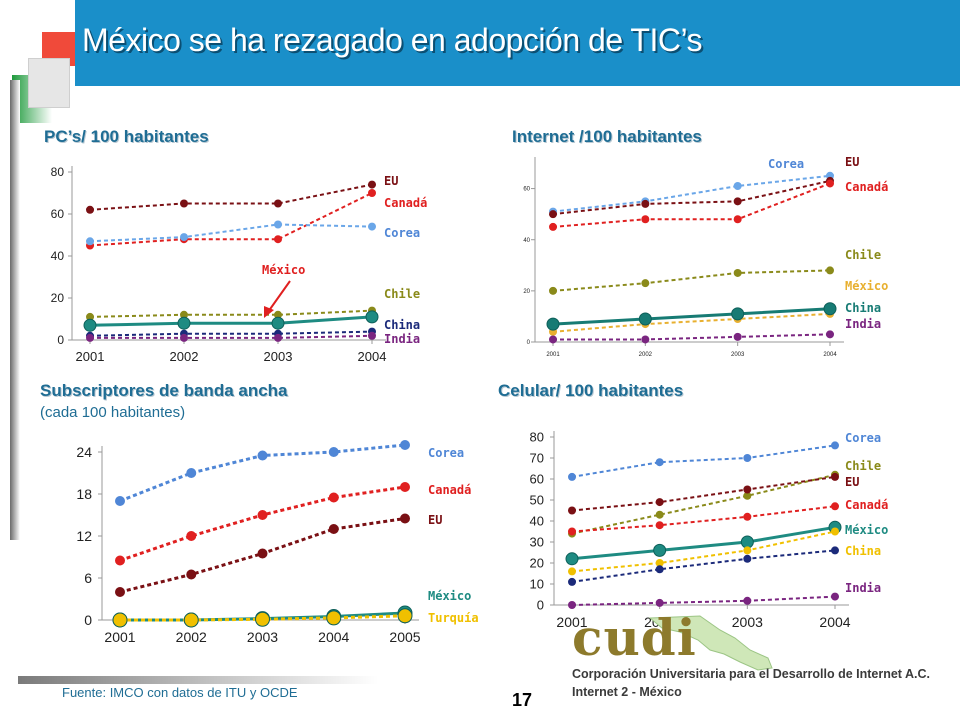  I want to click on series-label-pcs-EU: EU, so click(391, 181).